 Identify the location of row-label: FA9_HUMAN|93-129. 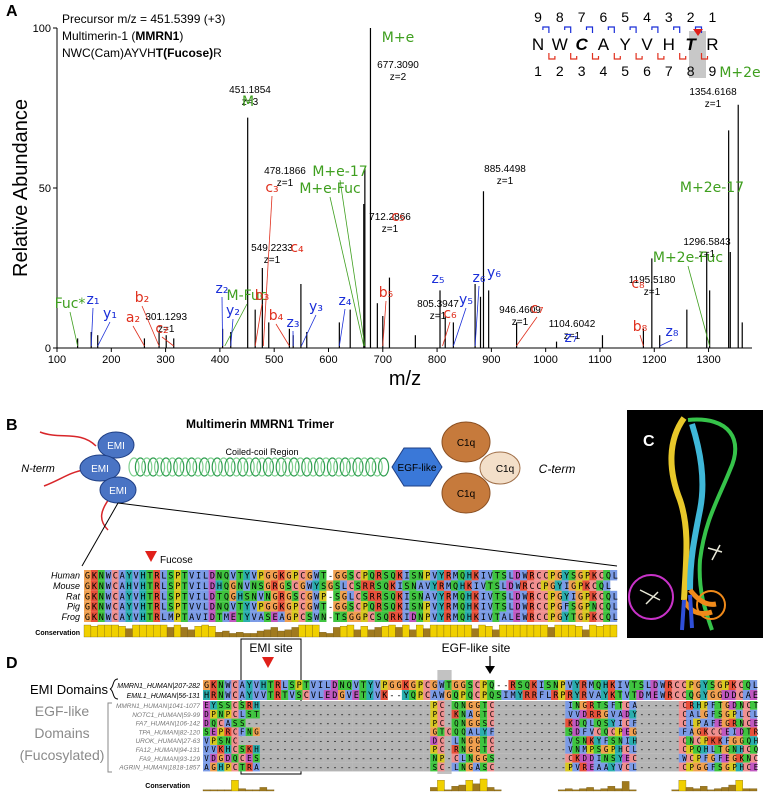
(169, 759).